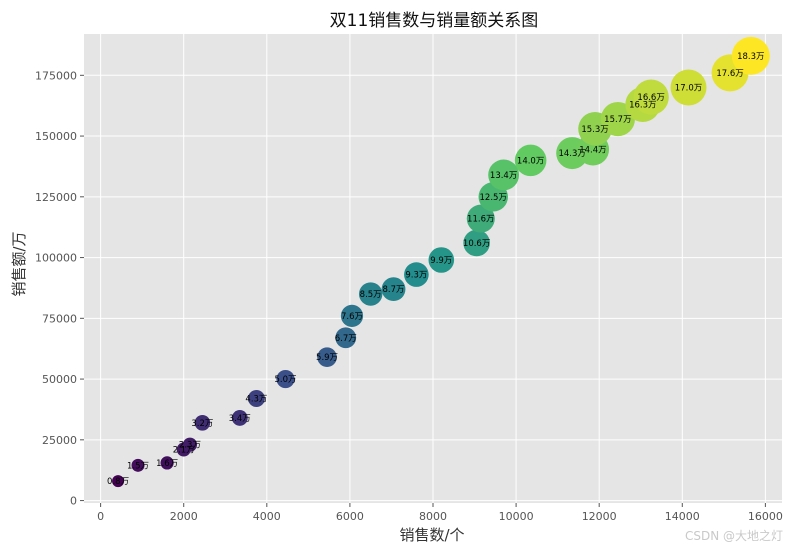  Describe the element at coordinates (642, 105) in the screenshot. I see `data-label: 16.3万` at that location.